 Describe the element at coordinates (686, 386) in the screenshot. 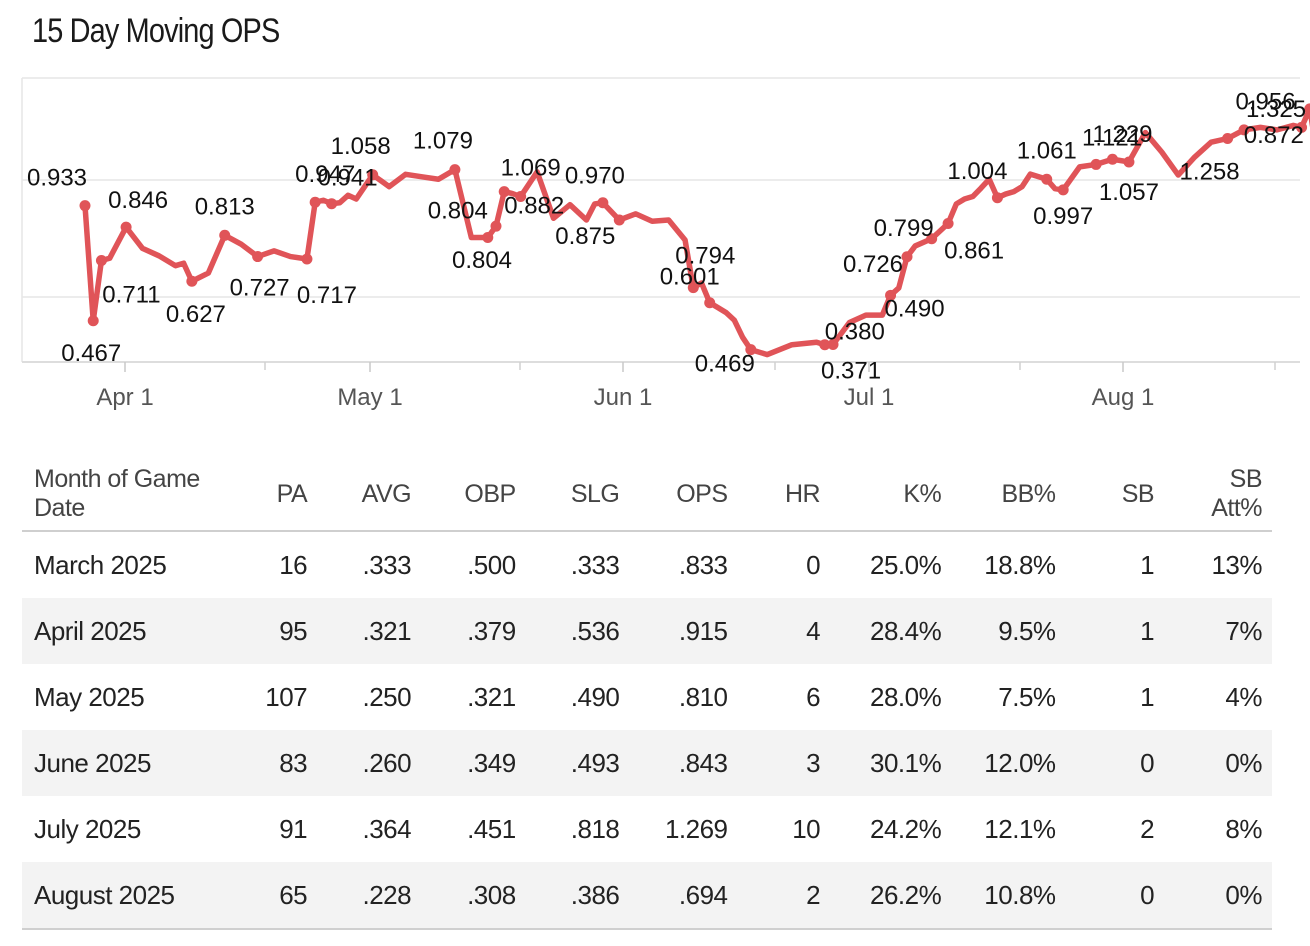

I see `x-axis: Apr 1 May 1 Jun 1 Jul 1 Aug 1` at that location.